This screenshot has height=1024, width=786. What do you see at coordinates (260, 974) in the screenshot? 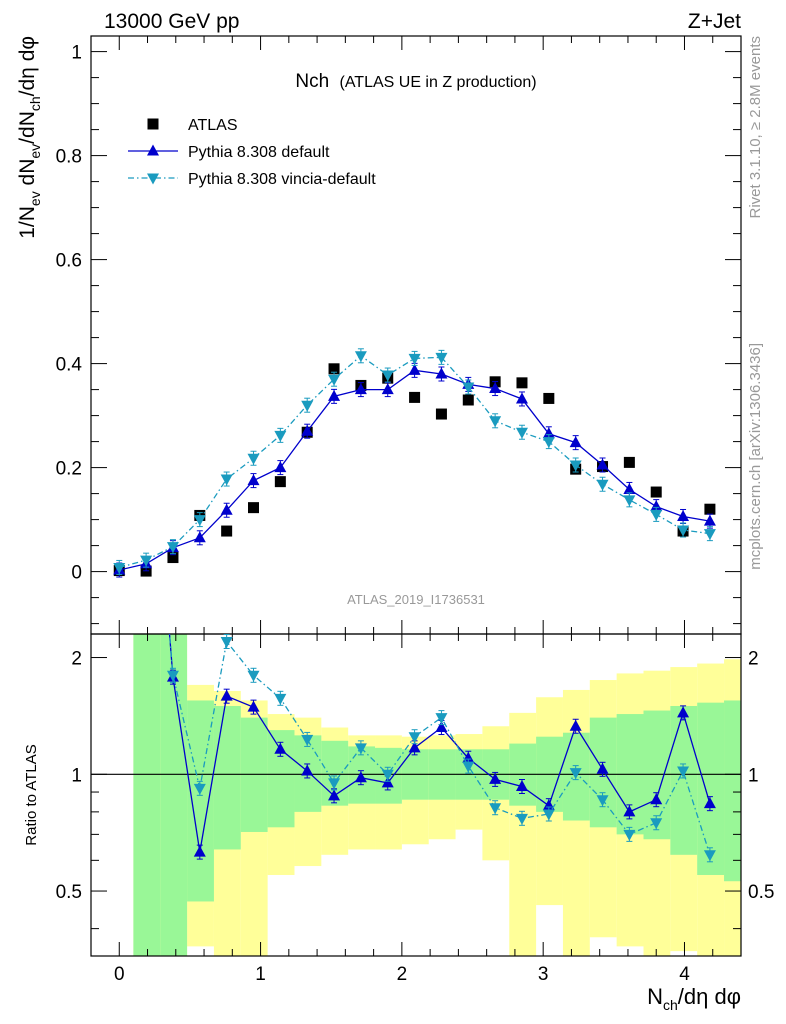
I see `x-tick-label: 1` at bounding box center [260, 974].